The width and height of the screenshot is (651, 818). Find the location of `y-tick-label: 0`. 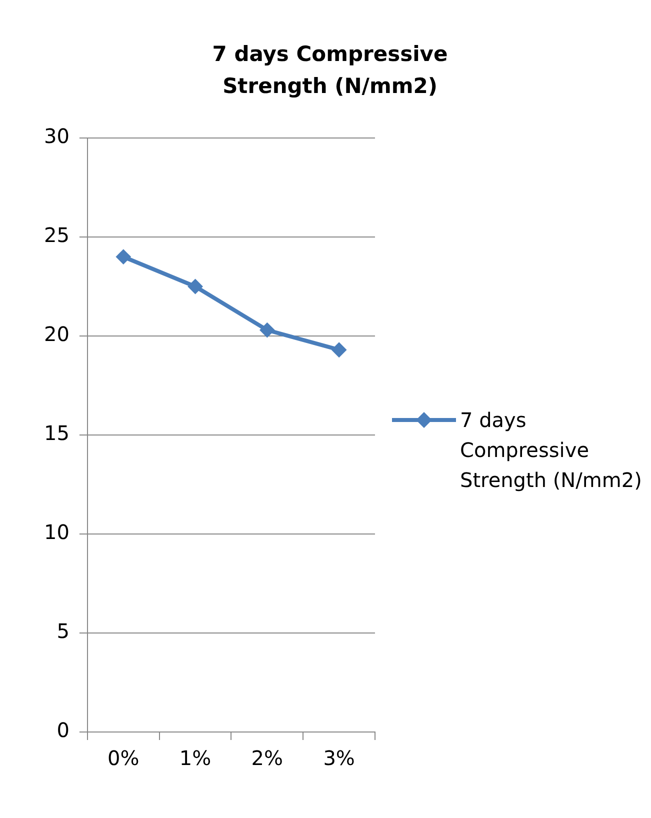

y-tick-label: 0 is located at coordinates (63, 730).